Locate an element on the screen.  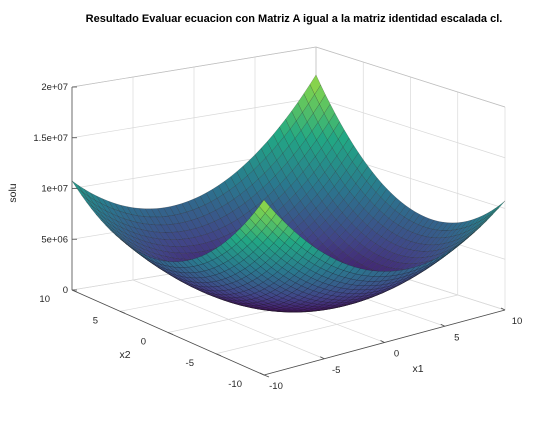
grid-line-floor is located at coordinates (336, 324).